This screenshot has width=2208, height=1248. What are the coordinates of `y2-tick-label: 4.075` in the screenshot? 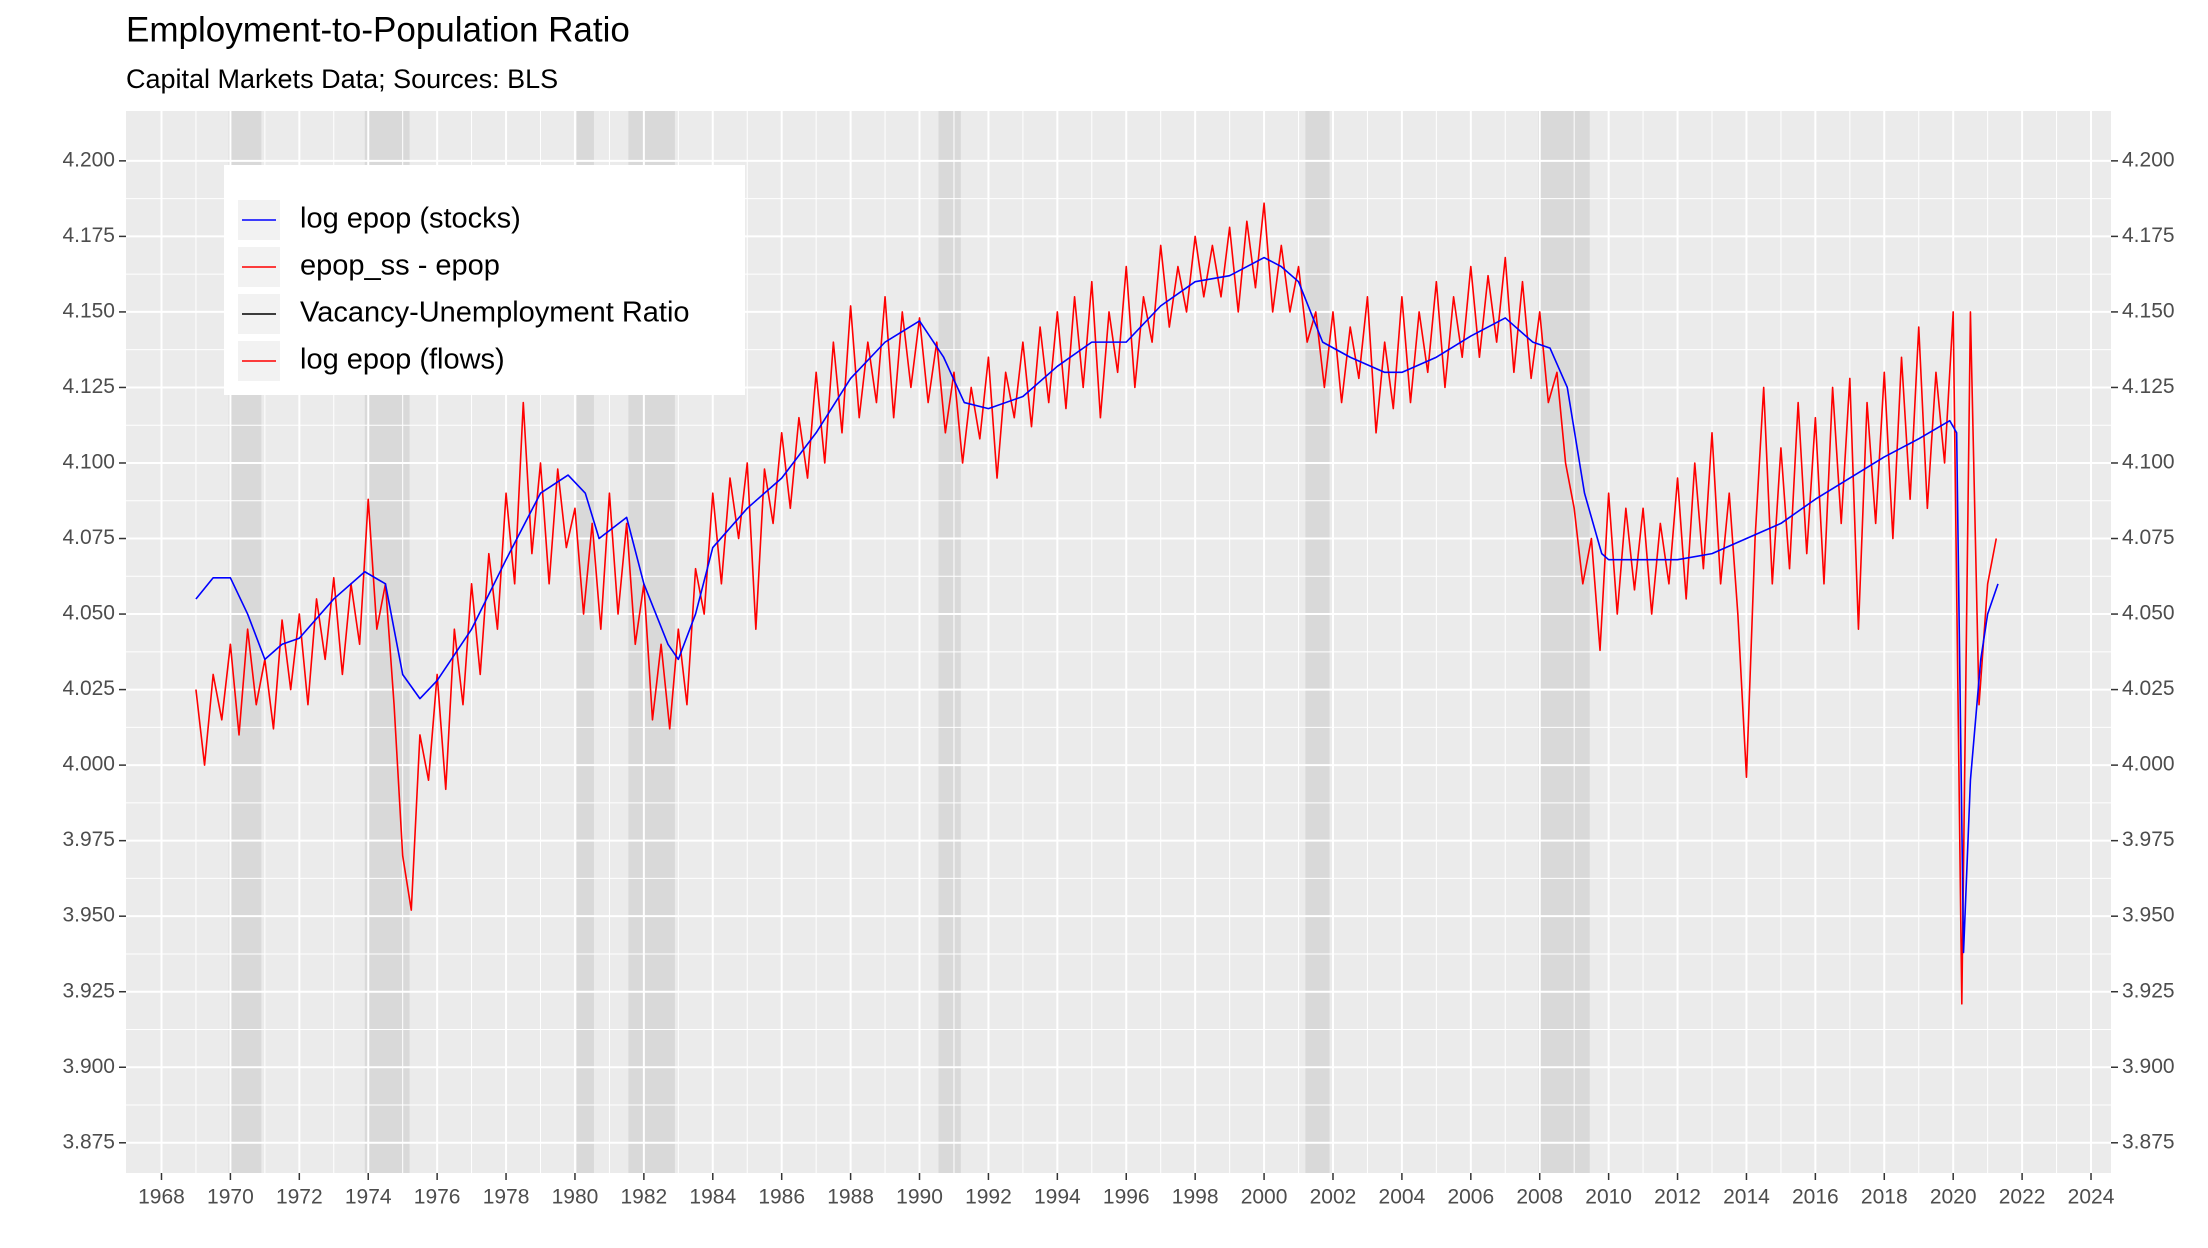 It's located at (2148, 537).